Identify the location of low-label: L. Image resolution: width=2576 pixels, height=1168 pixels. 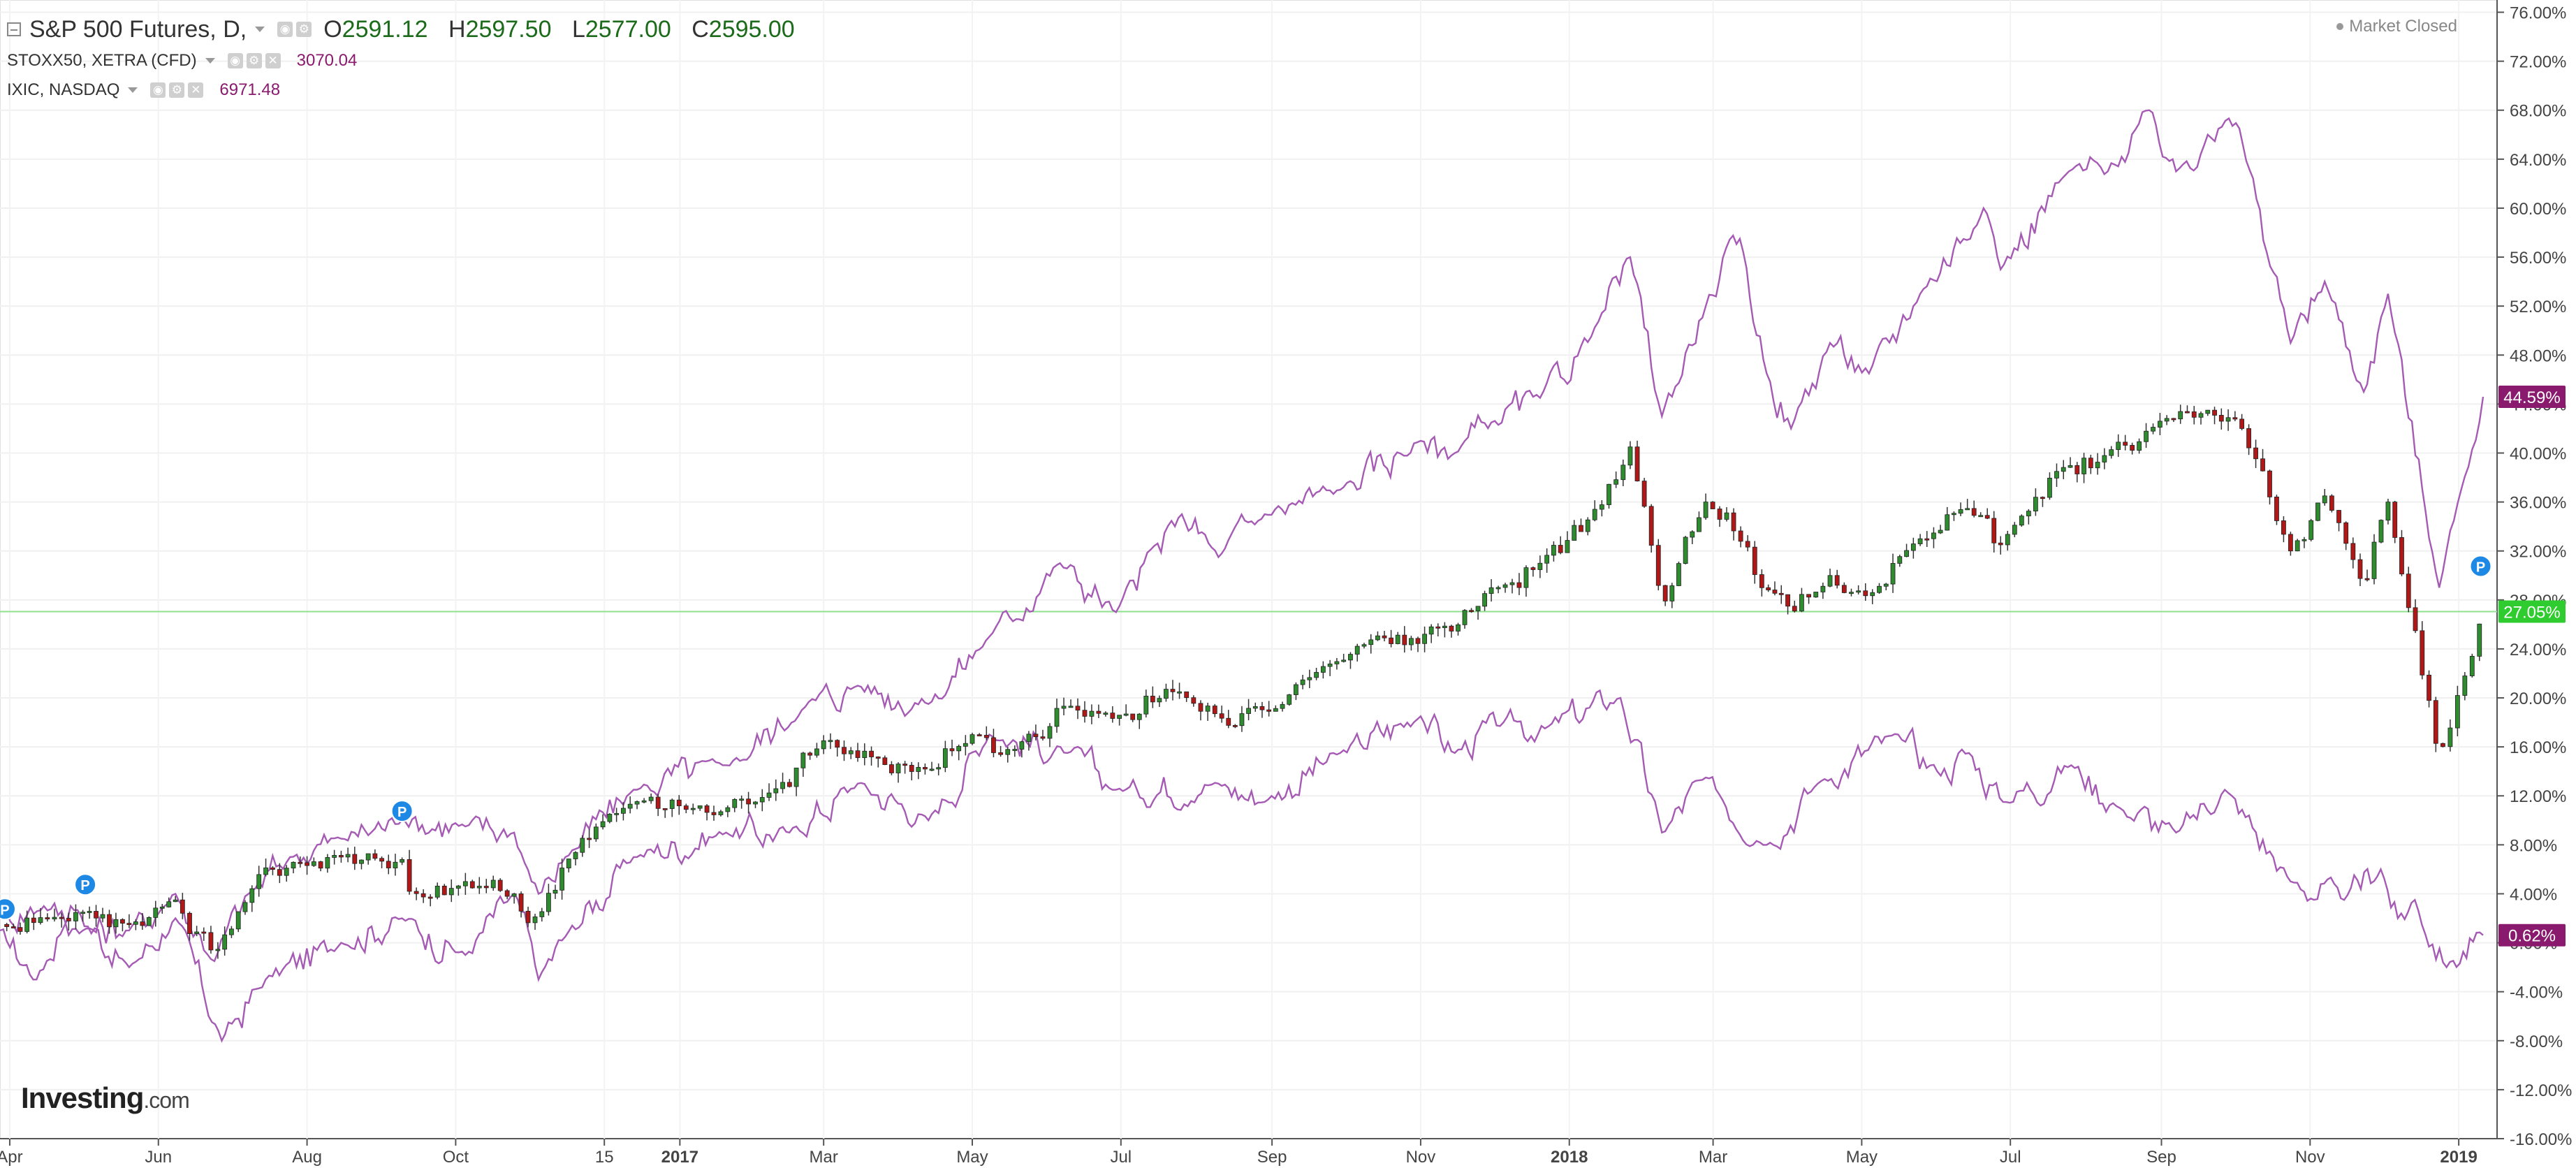
(578, 29).